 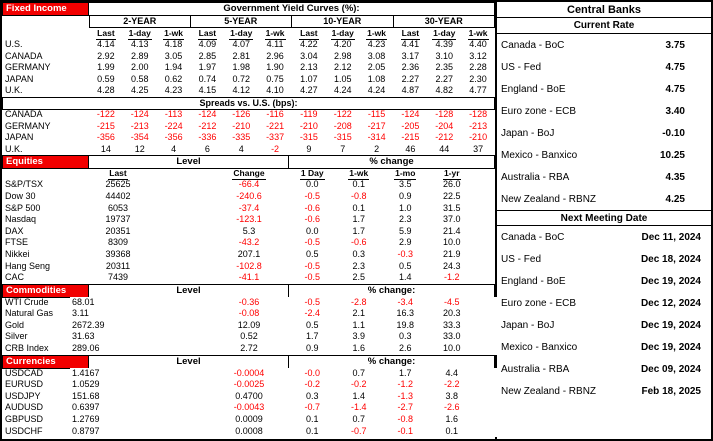 I want to click on pct-change-value: 1.4, so click(x=405, y=277).